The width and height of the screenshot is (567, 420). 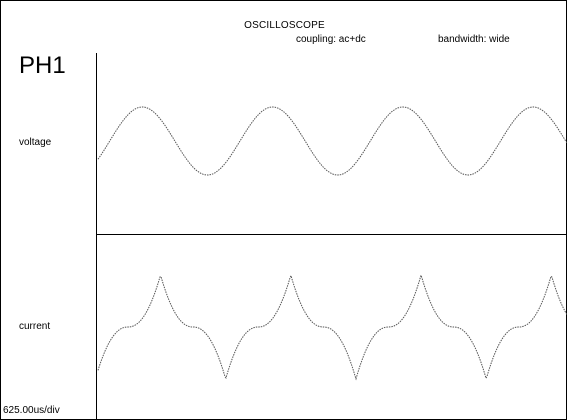 I want to click on current-trace-label: current, so click(x=35, y=326).